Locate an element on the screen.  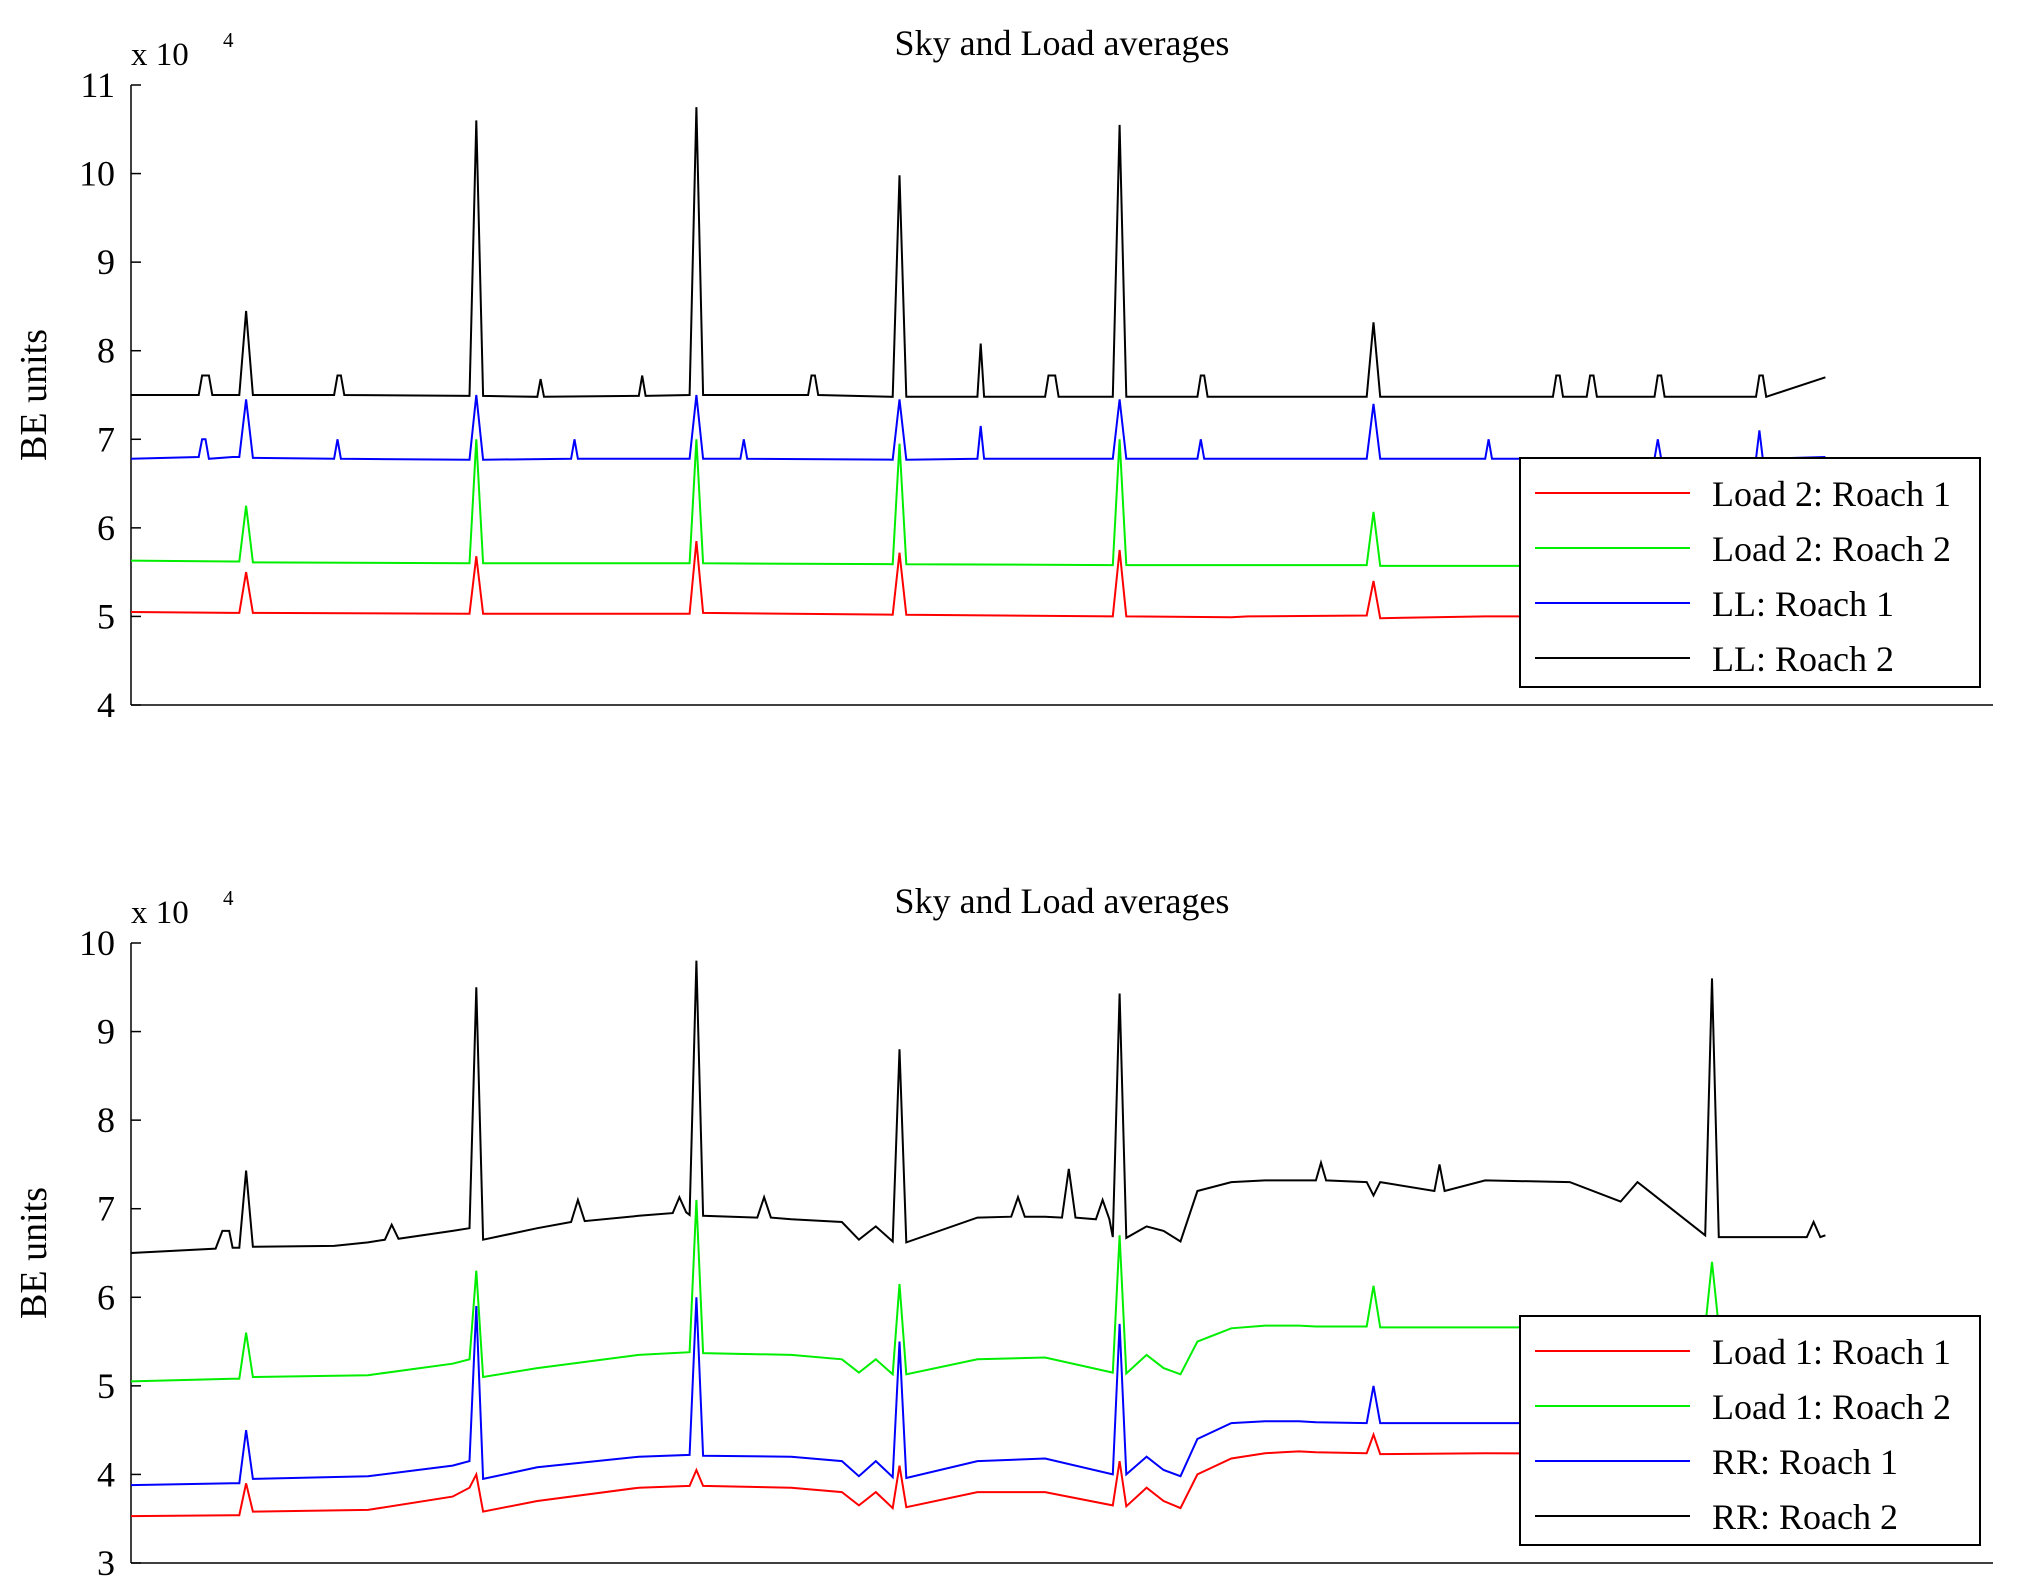
chart-1-y-tick-label: 4 is located at coordinates (106, 1474).